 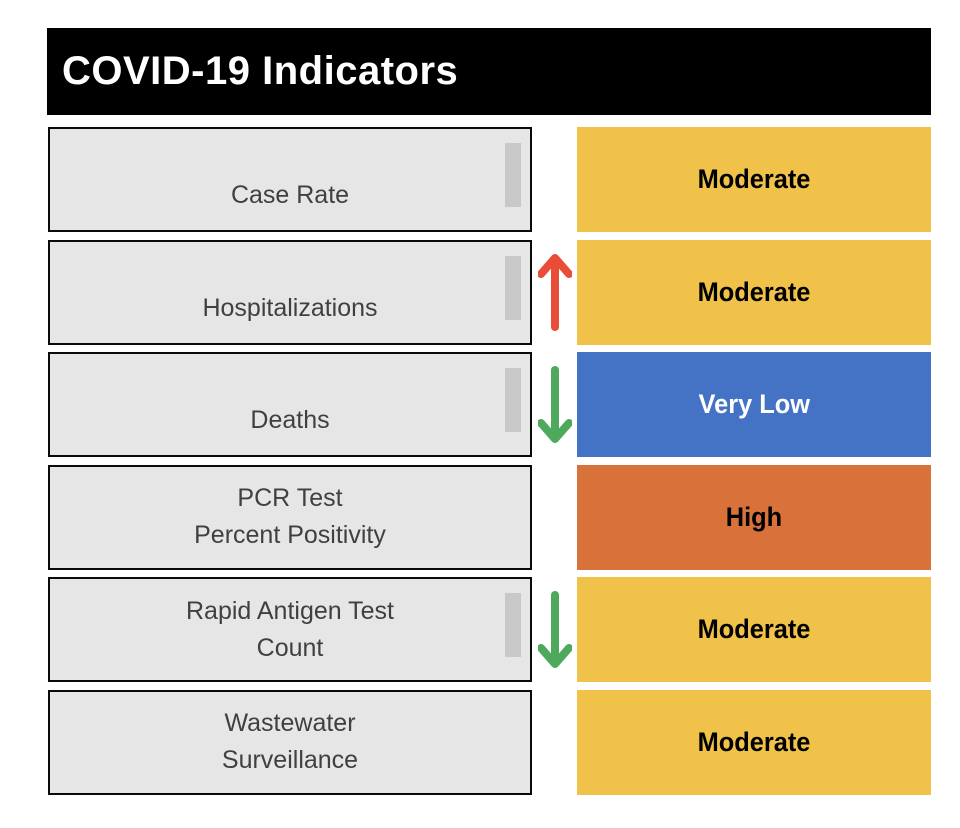 I want to click on indicator-name: Case Rate, so click(x=290, y=195).